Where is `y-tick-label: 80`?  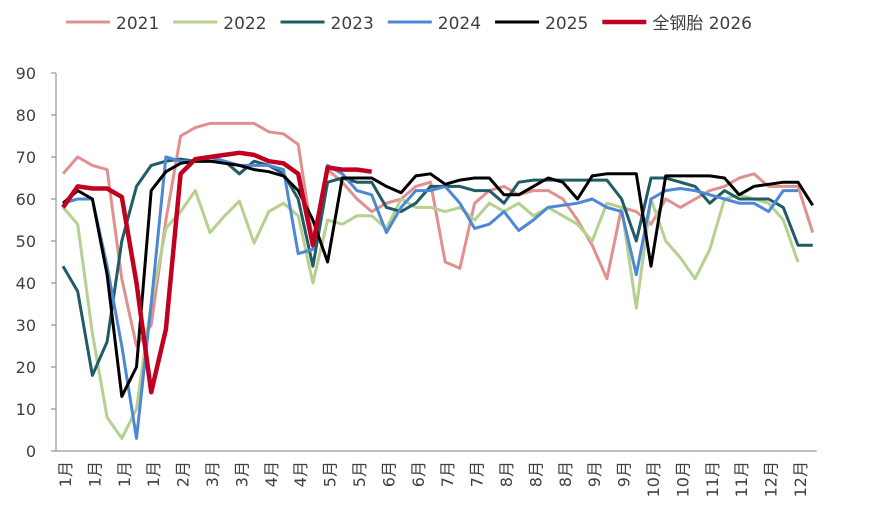
y-tick-label: 80 is located at coordinates (26, 115).